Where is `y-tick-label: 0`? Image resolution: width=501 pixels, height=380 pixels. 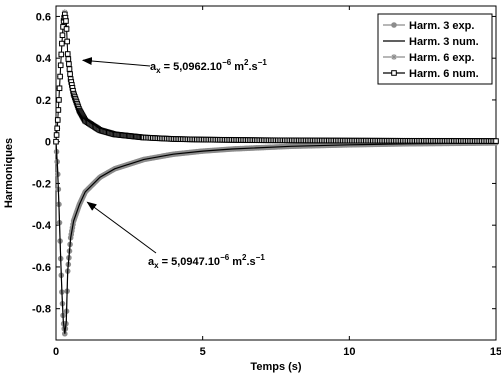 y-tick-label: 0 is located at coordinates (48, 143).